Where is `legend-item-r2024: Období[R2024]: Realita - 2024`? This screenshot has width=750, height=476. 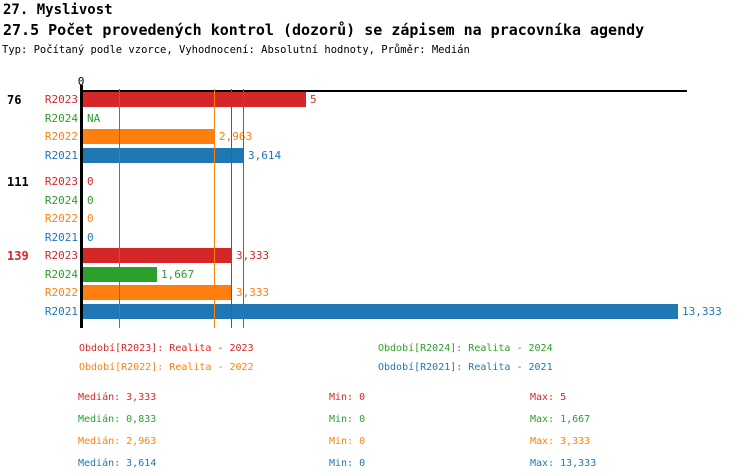
legend-item-r2024: Období[R2024]: Realita - 2024 is located at coordinates (465, 348).